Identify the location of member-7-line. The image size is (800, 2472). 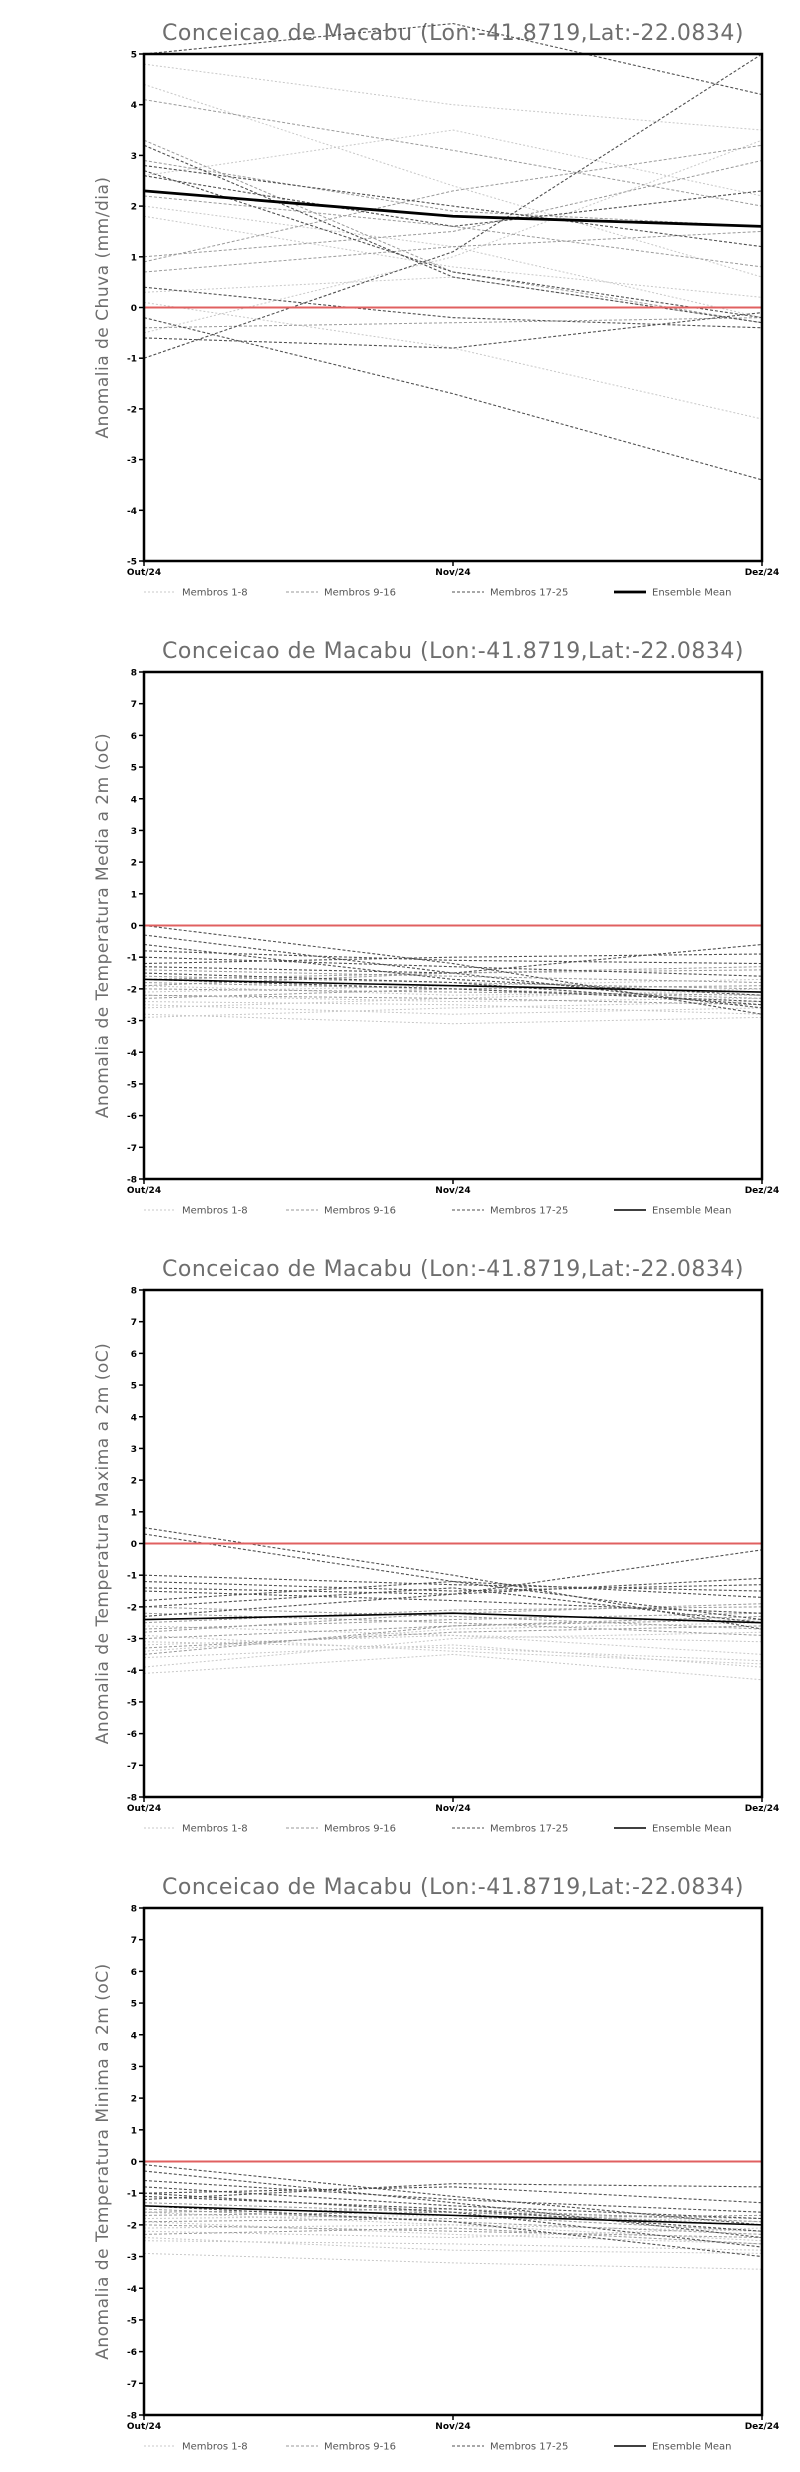
(453, 1640).